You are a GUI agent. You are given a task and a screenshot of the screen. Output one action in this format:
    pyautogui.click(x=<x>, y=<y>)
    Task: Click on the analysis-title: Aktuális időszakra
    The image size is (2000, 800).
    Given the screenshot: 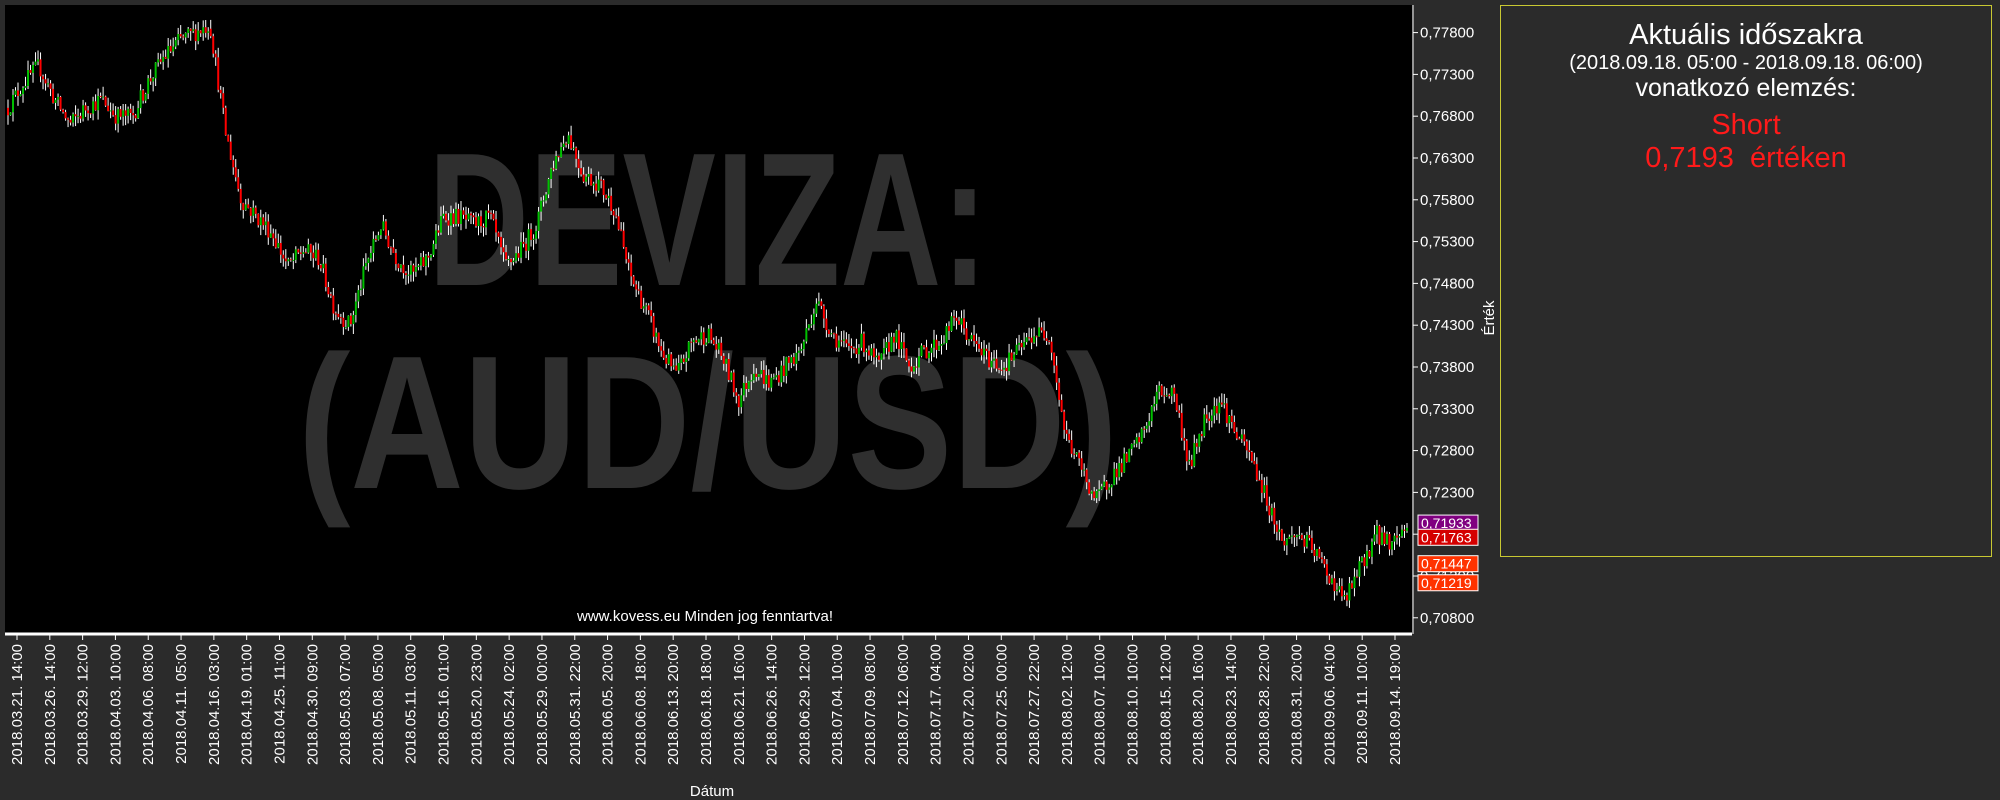 What is the action you would take?
    pyautogui.click(x=1746, y=35)
    